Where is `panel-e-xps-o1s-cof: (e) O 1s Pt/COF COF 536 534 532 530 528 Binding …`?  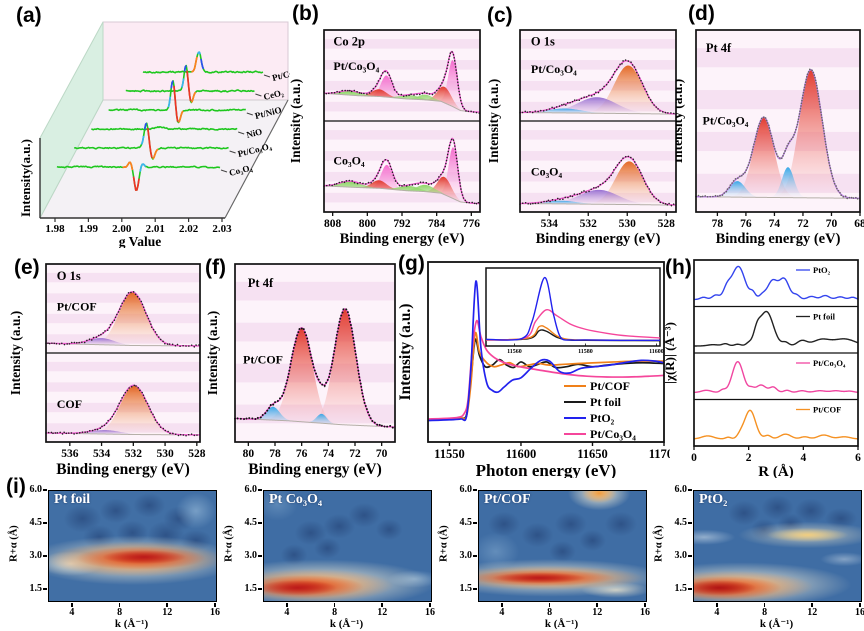 panel-e-xps-o1s-cof: (e) O 1s Pt/COF COF 536 534 532 530 528 Binding … is located at coordinates (105, 364).